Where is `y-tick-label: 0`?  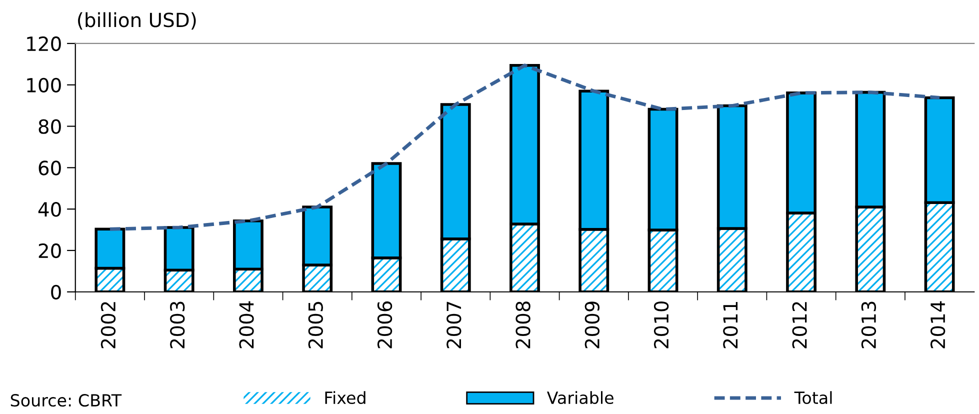
y-tick-label: 0 is located at coordinates (56, 292).